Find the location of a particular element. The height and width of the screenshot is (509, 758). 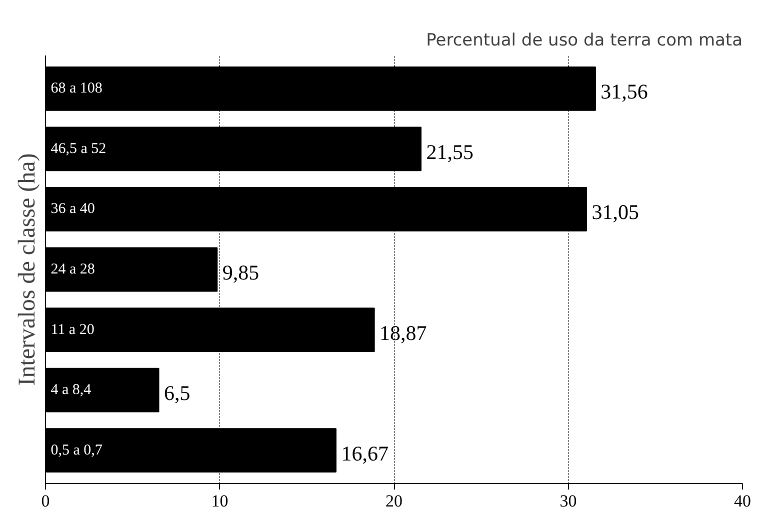

x-tick-label: 40 is located at coordinates (742, 500).